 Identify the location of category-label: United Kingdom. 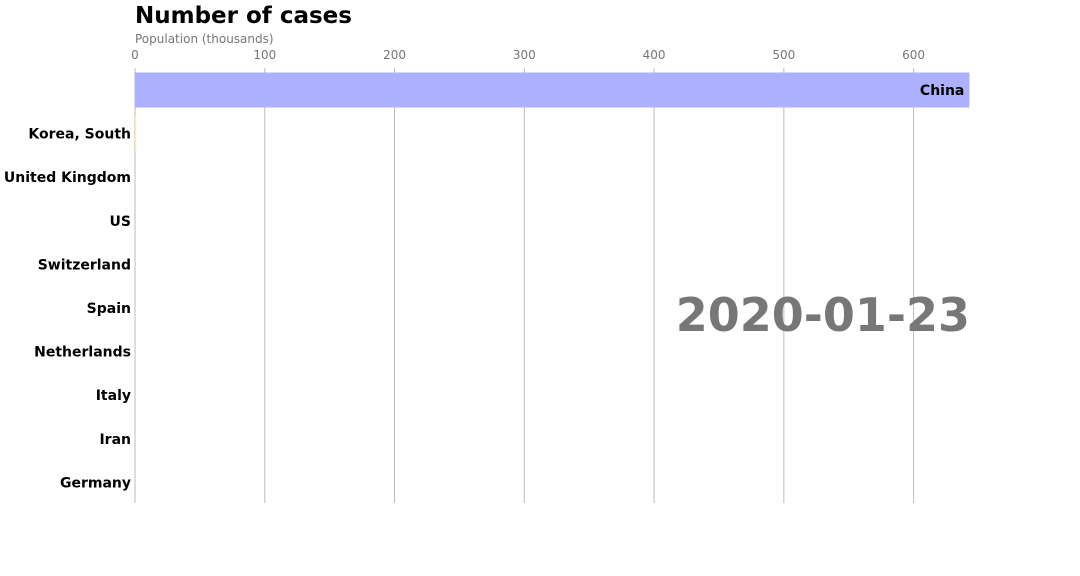
(67, 178).